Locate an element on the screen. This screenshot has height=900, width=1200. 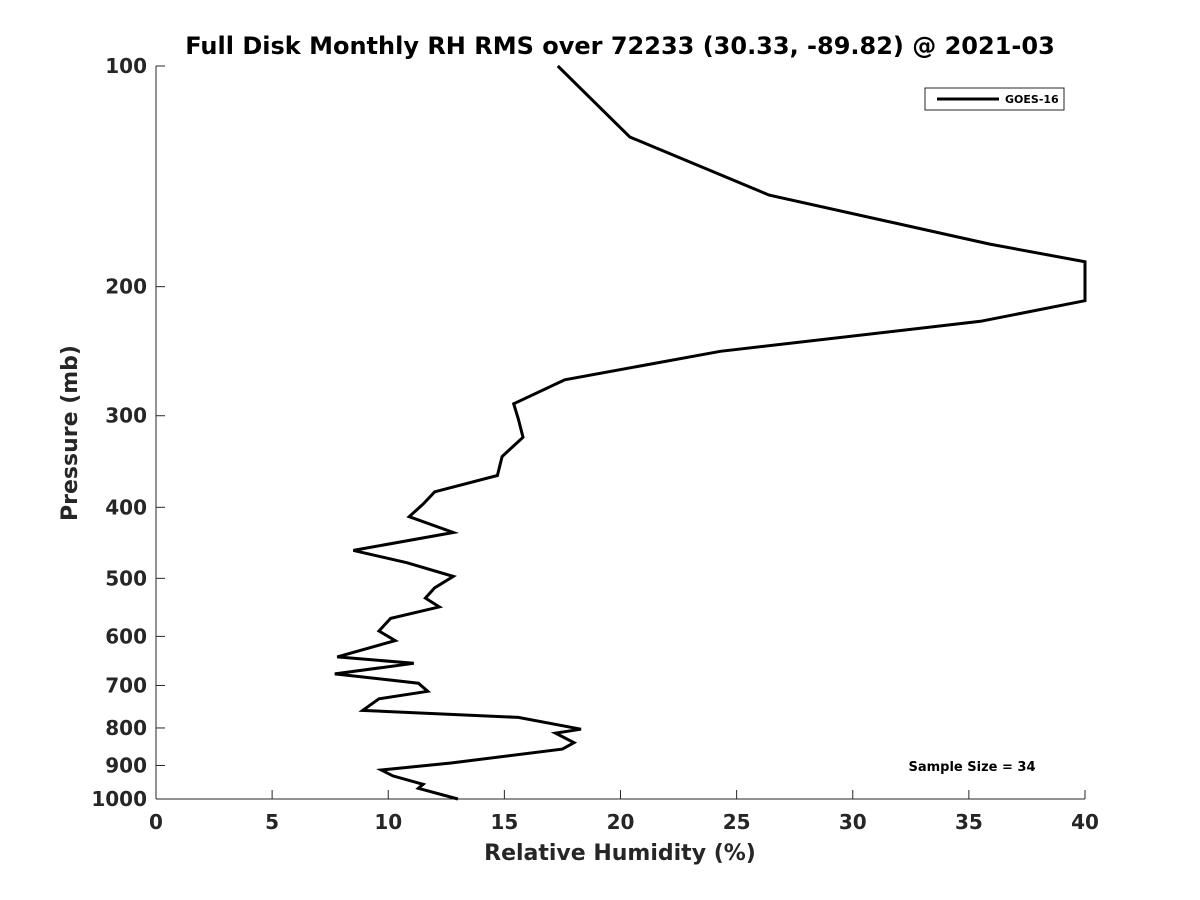
y-tick-label: 100 is located at coordinates (126, 66).